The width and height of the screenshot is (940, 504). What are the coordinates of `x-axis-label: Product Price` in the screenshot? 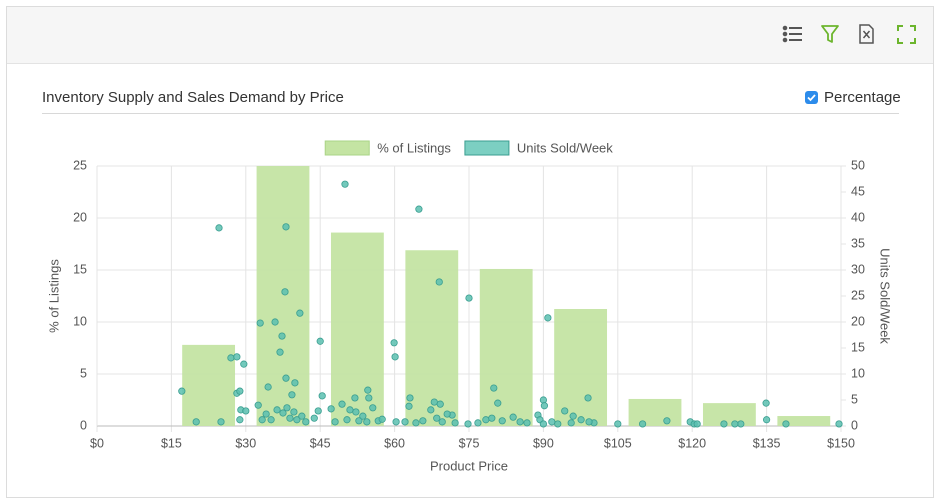 It's located at (469, 465).